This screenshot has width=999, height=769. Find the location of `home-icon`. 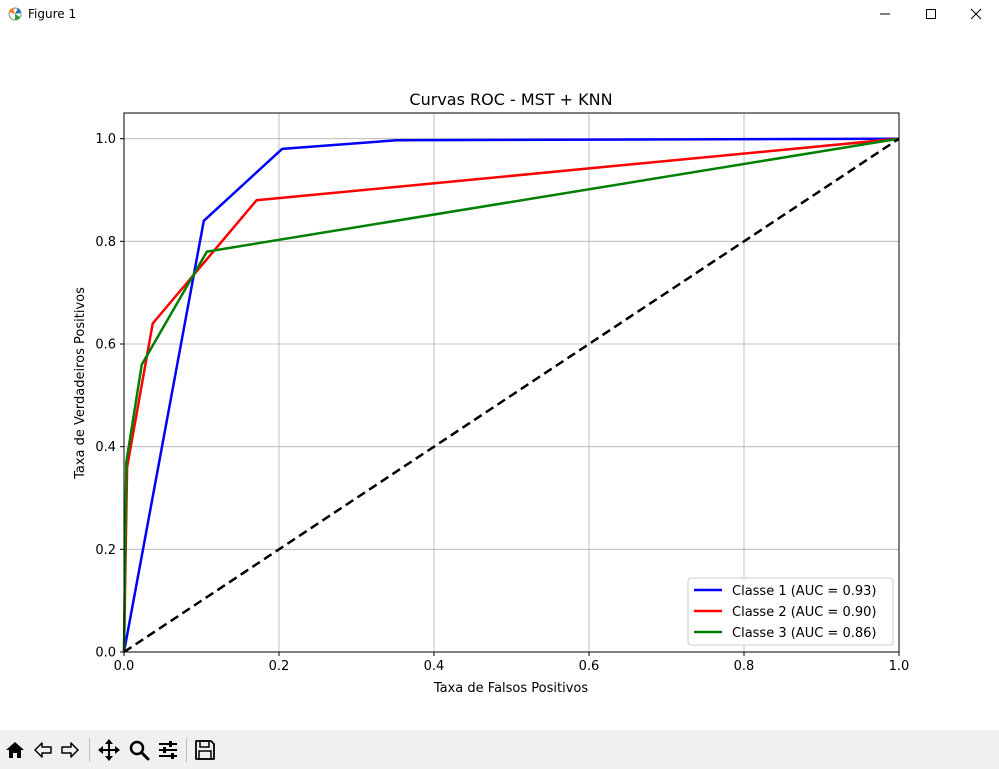

home-icon is located at coordinates (15, 750).